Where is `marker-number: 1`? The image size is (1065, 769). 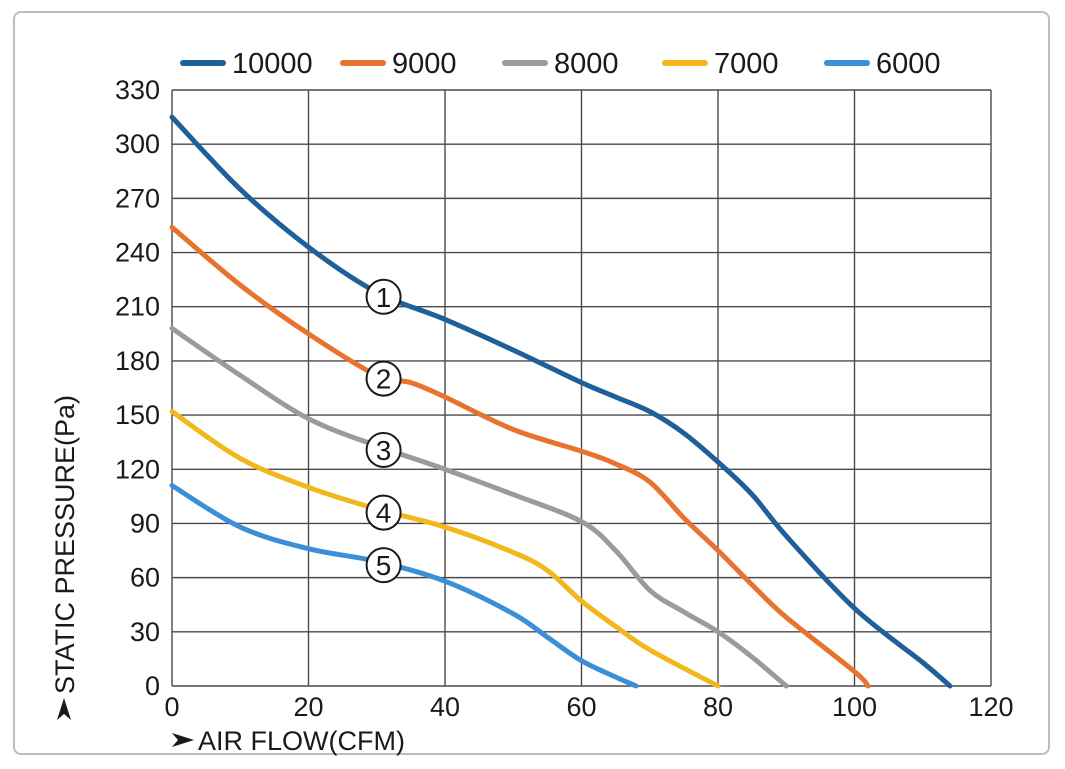 marker-number: 1 is located at coordinates (384, 297).